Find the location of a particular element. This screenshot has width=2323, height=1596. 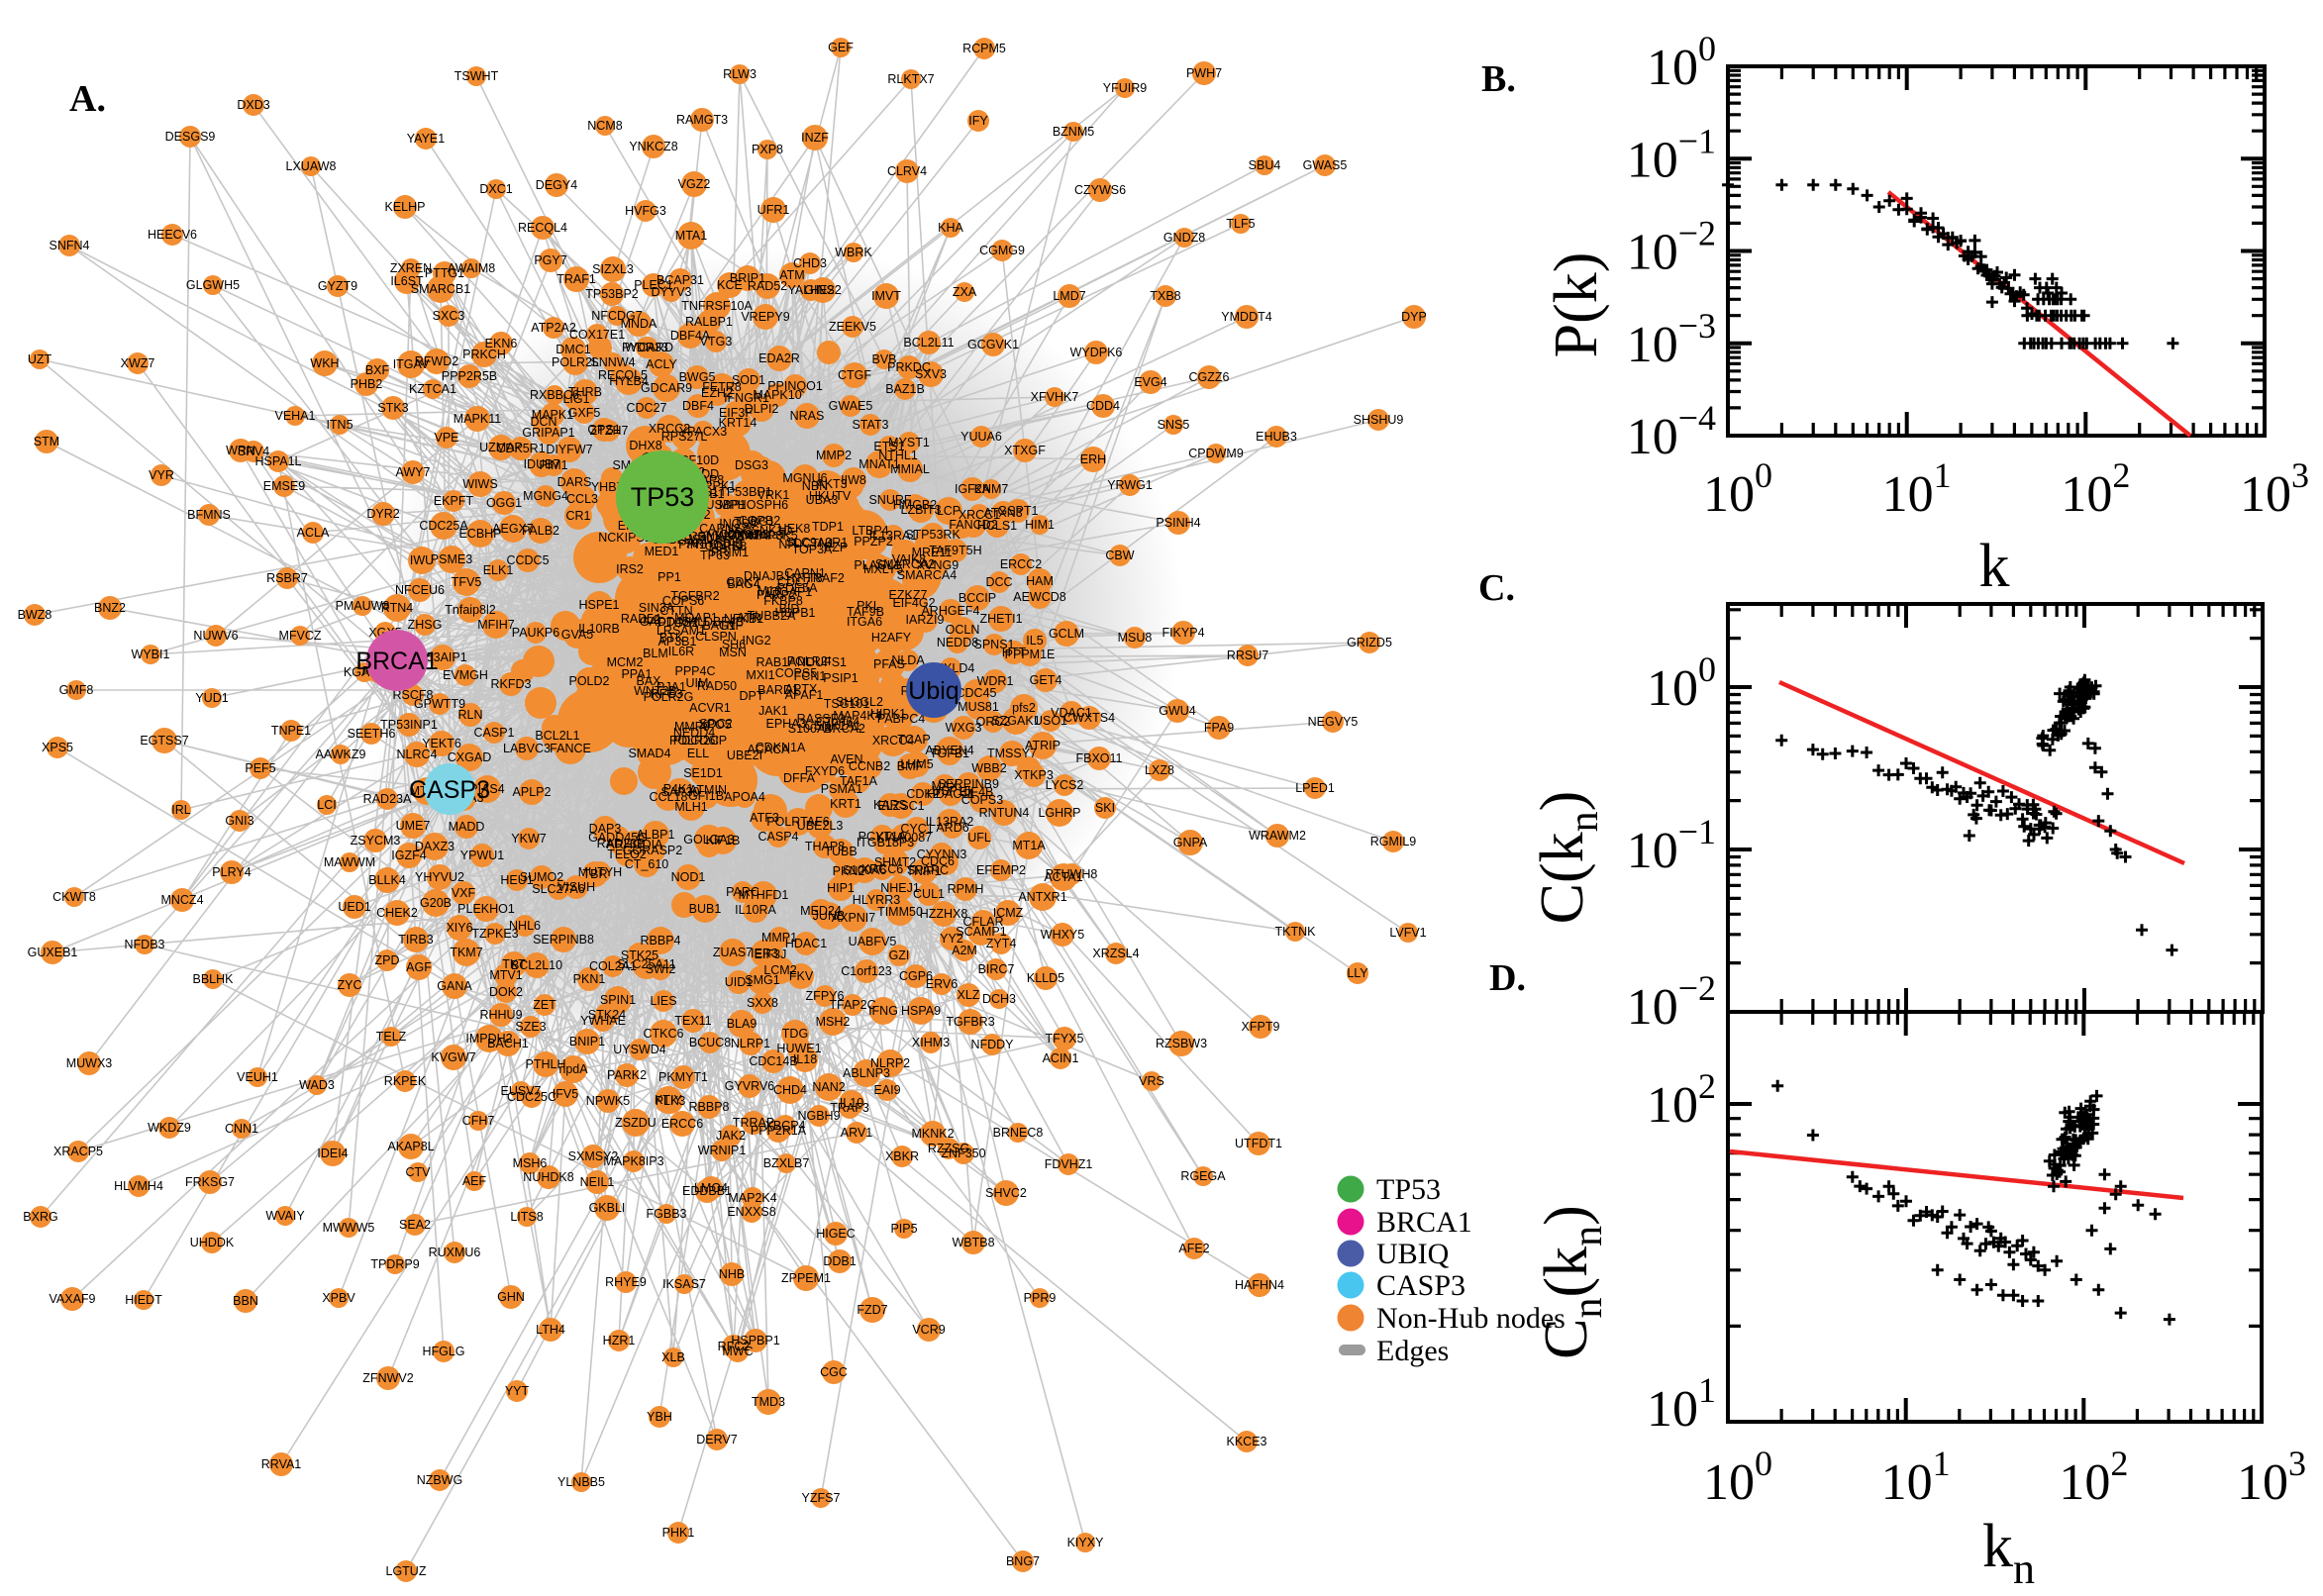

svg-text: TMD3 is located at coordinates (768, 1402).